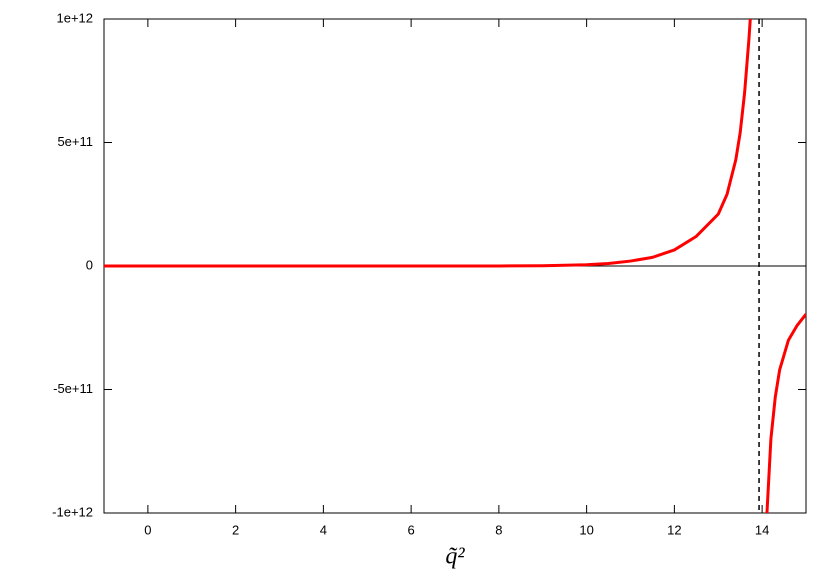 This screenshot has height=586, width=830. What do you see at coordinates (411, 529) in the screenshot?
I see `x-tick-label: 6` at bounding box center [411, 529].